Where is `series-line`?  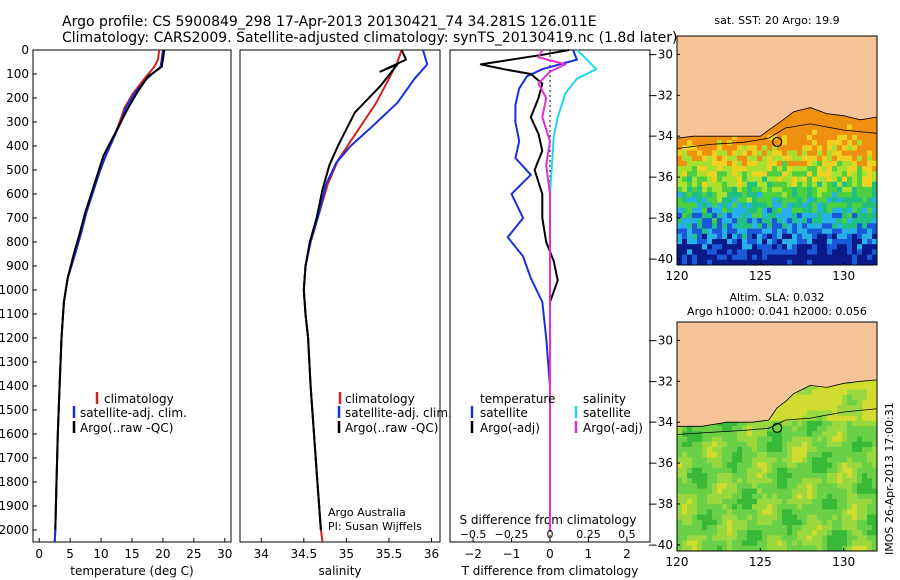
series-line is located at coordinates (352, 296).